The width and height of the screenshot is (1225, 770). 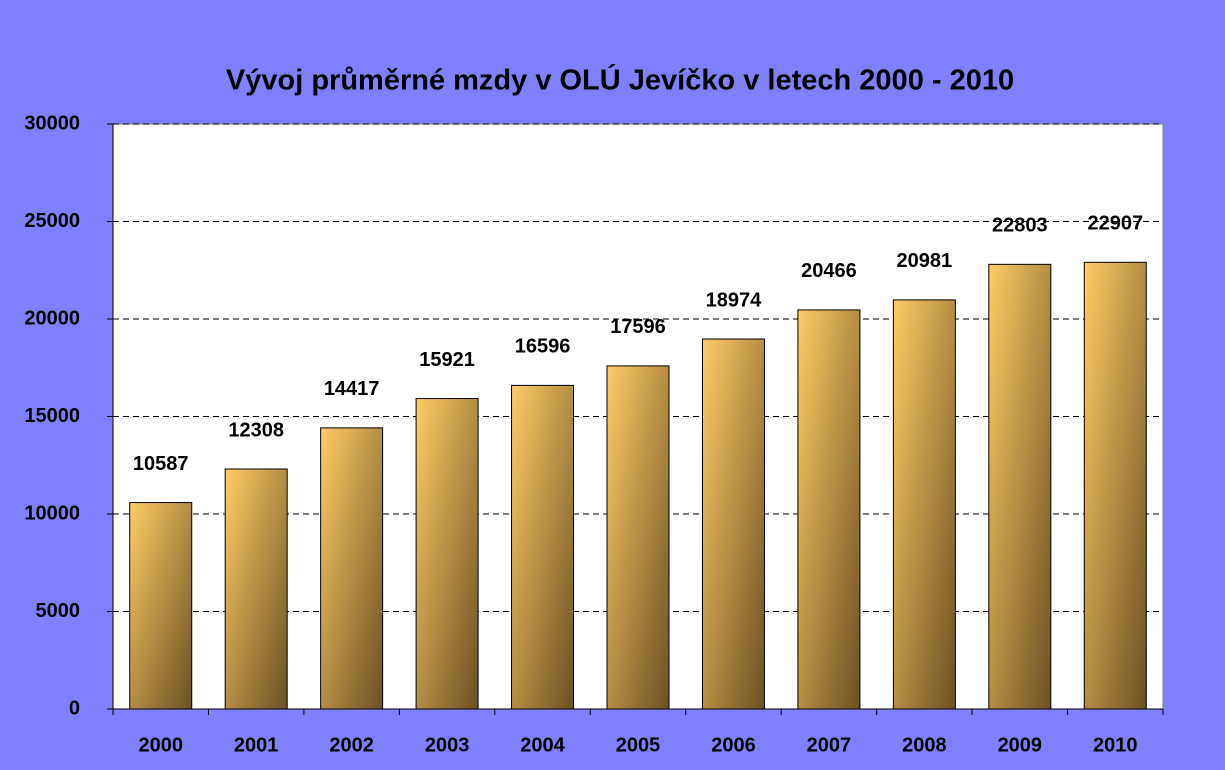 I want to click on data-label: 16596, so click(x=543, y=347).